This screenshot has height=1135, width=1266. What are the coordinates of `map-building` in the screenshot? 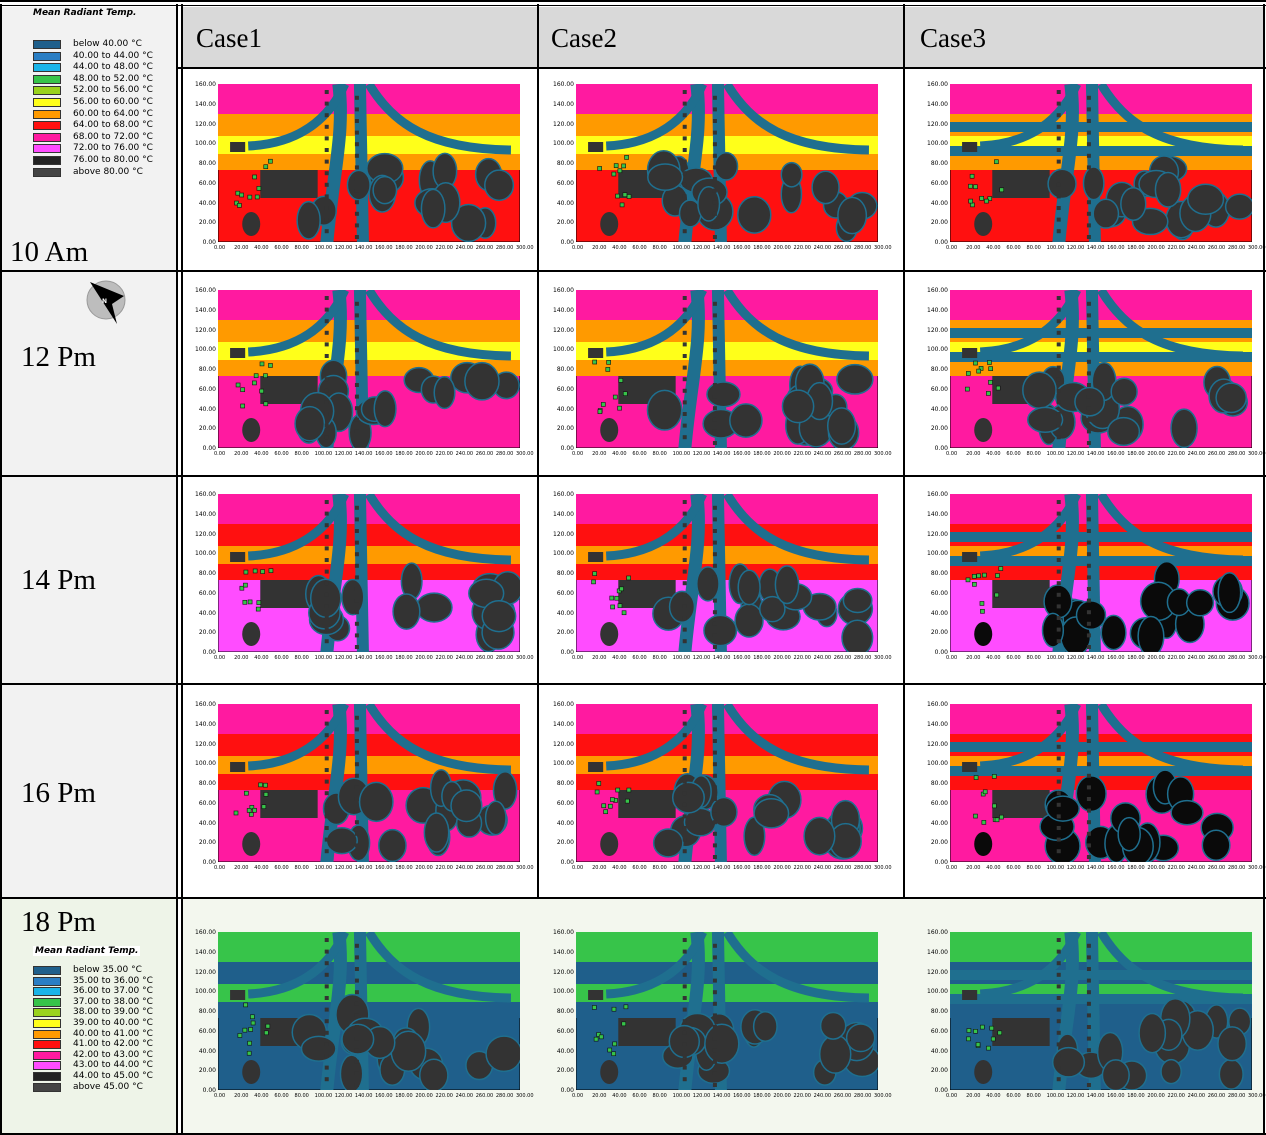 It's located at (238, 995).